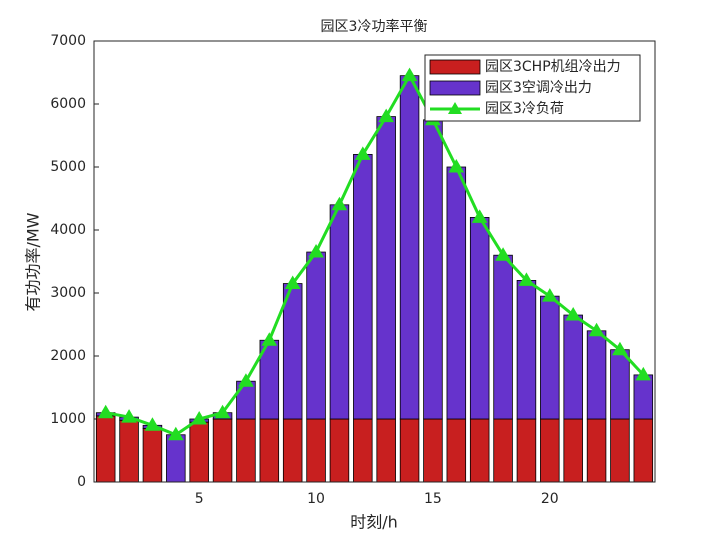  I want to click on chart-title: 园区3冷功率平衡, so click(374, 26).